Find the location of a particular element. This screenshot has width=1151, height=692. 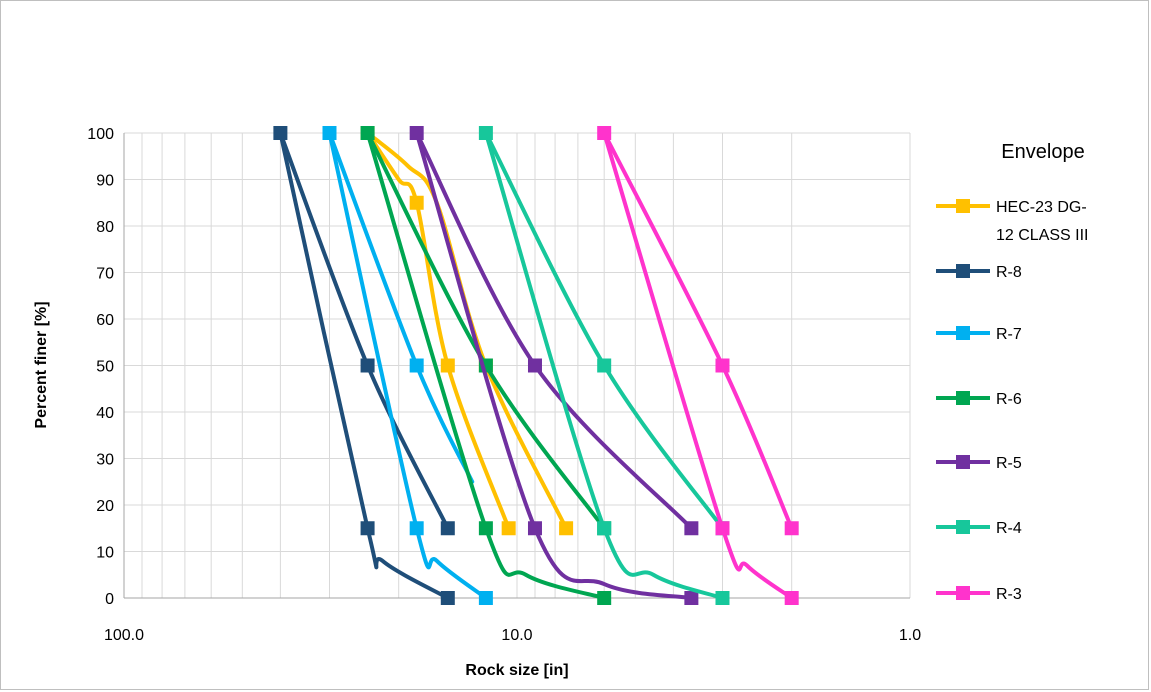

legend-title: Envelope is located at coordinates (1042, 152).